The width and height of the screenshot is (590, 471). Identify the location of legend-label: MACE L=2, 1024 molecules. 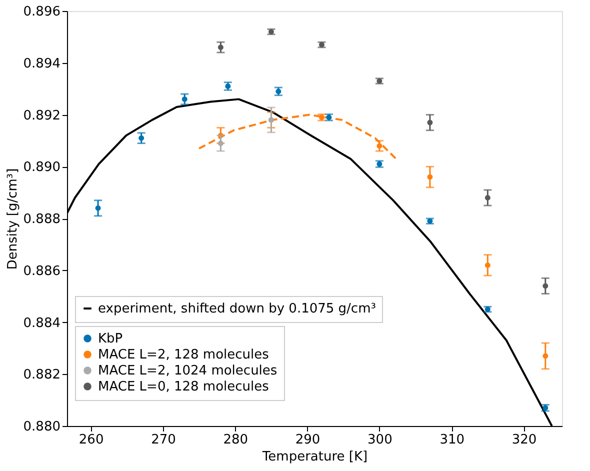
(188, 371).